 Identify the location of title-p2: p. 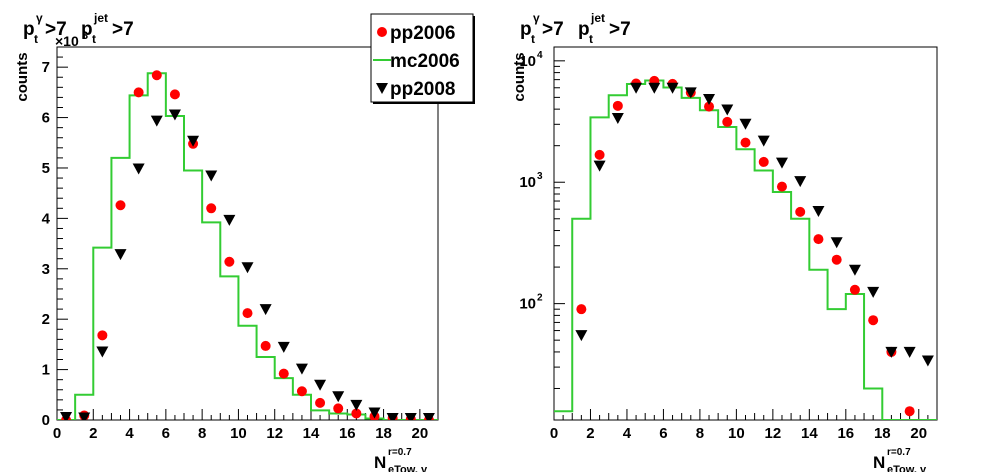
(87, 29).